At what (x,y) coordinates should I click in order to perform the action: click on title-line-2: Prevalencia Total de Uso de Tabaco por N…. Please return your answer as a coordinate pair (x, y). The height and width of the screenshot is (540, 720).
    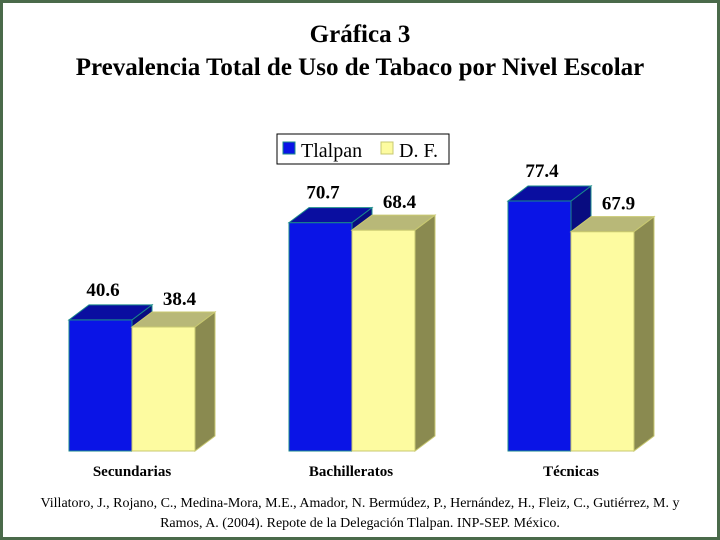
    Looking at the image, I should click on (360, 67).